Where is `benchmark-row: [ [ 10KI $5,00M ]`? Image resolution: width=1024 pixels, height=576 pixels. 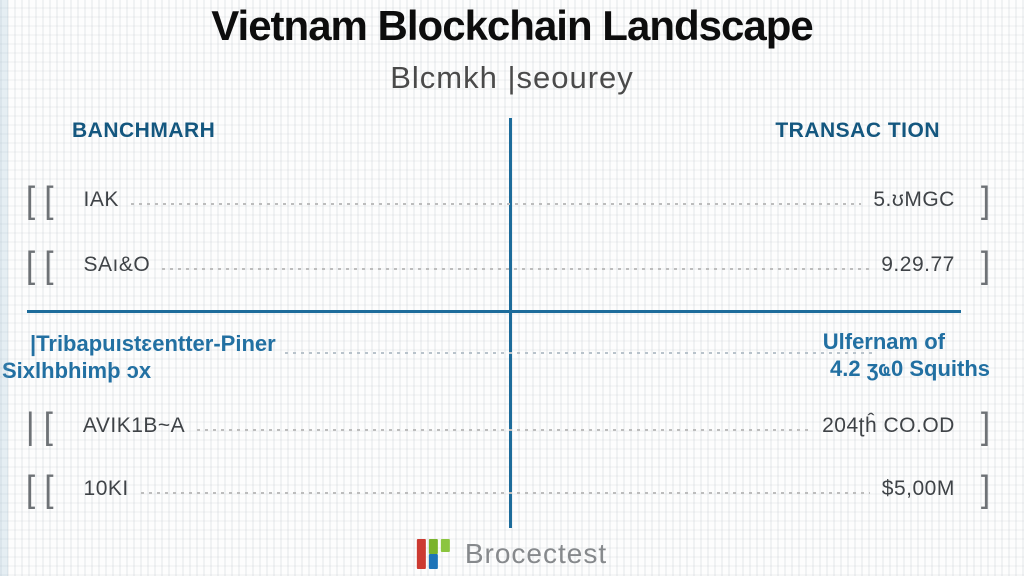
benchmark-row: [ [ 10KI $5,00M ] is located at coordinates (508, 488).